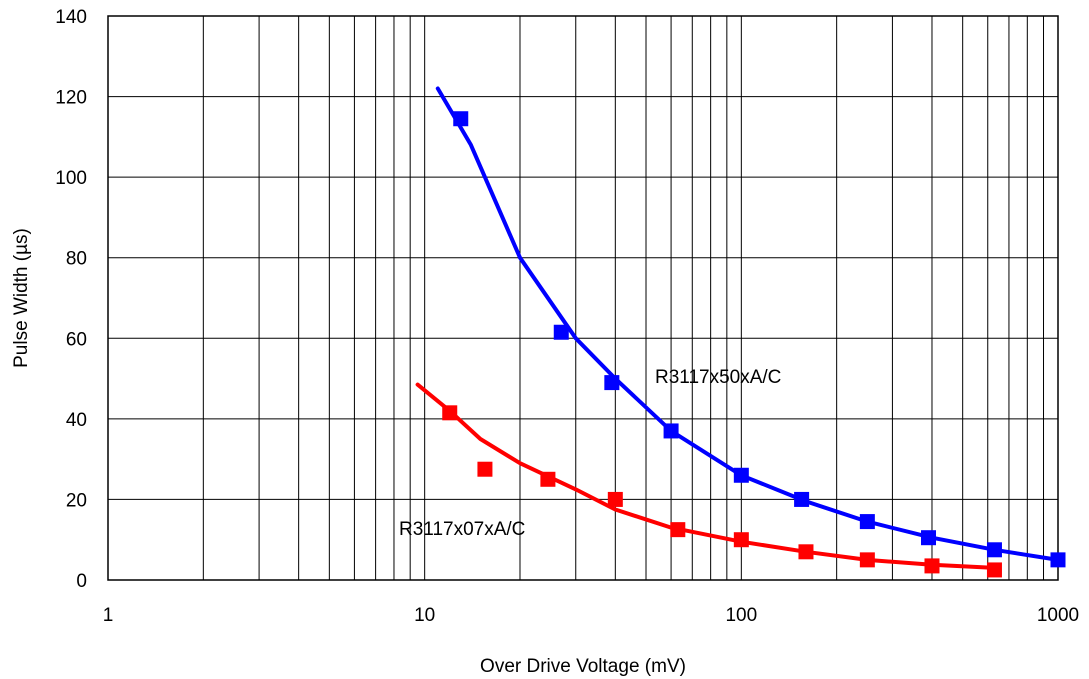  What do you see at coordinates (583, 666) in the screenshot?
I see `x-axis-title: Over Drive Voltage (mV)` at bounding box center [583, 666].